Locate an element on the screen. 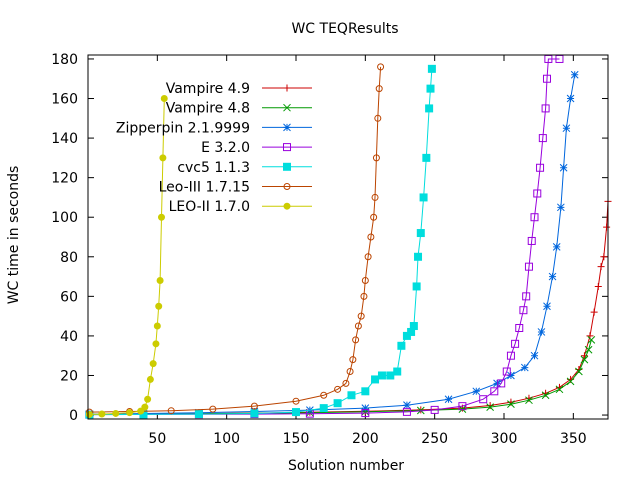  legend-label: Vampire 4.9 is located at coordinates (208, 89).